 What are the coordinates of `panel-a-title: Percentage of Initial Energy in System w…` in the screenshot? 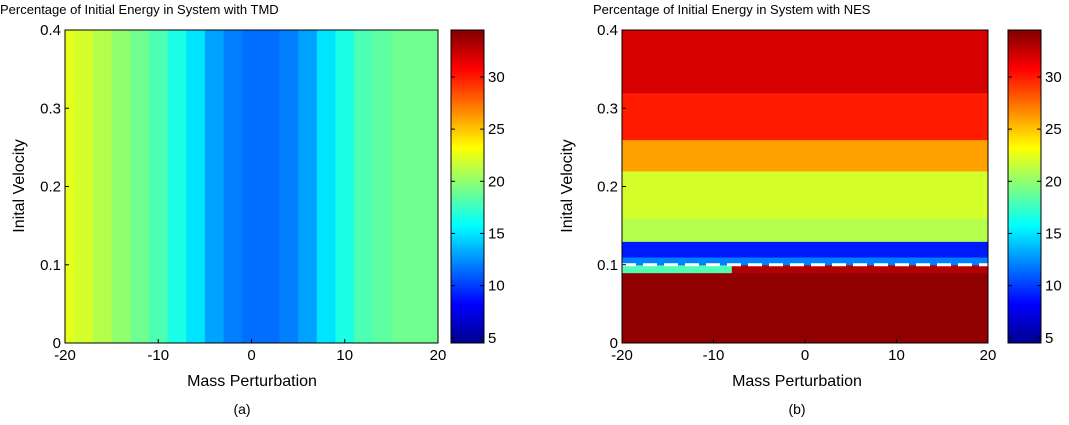 It's located at (139, 9).